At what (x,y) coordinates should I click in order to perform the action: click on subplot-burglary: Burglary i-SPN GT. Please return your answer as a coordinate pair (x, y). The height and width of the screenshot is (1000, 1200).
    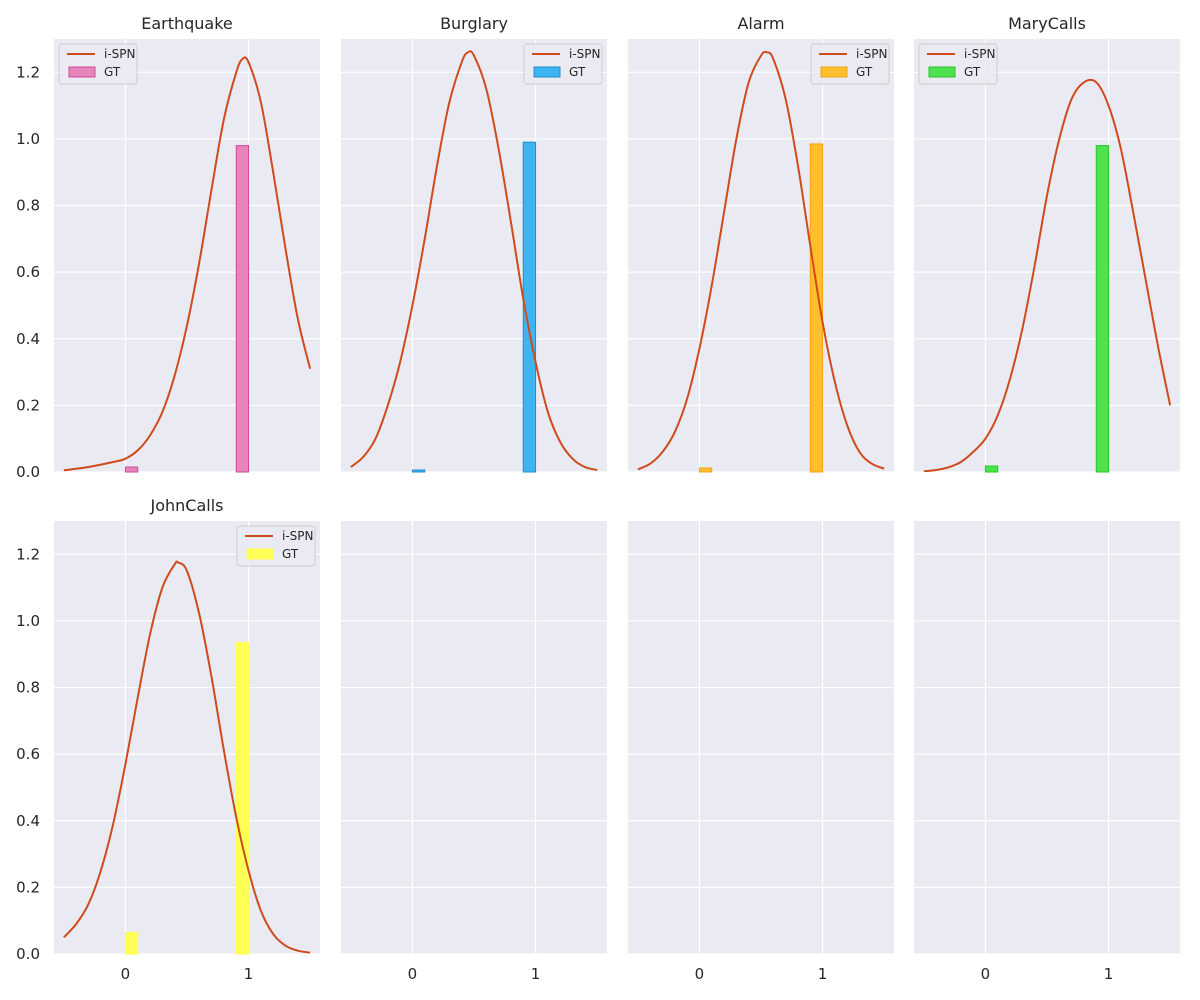
    Looking at the image, I should click on (474, 243).